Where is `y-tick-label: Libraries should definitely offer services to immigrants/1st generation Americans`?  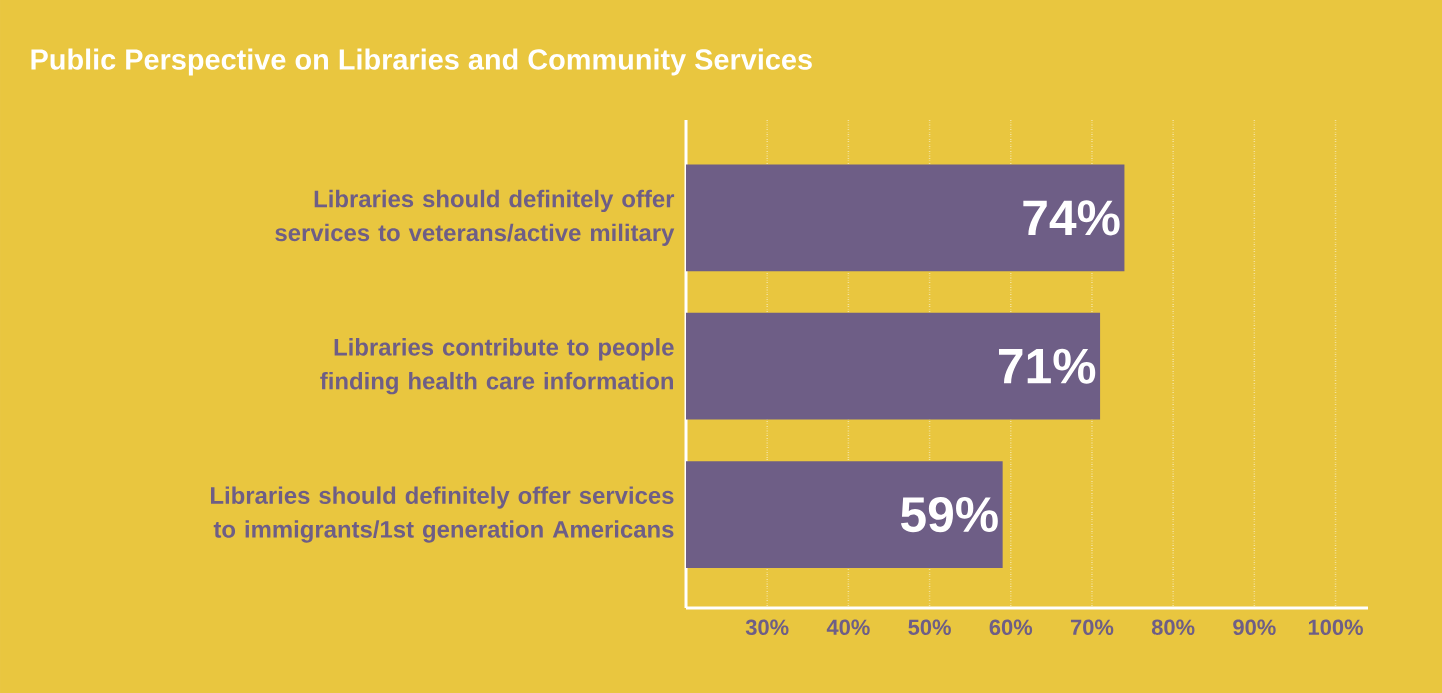
y-tick-label: Libraries should definitely offer services to immigrants/1st generation Americans is located at coordinates (442, 514).